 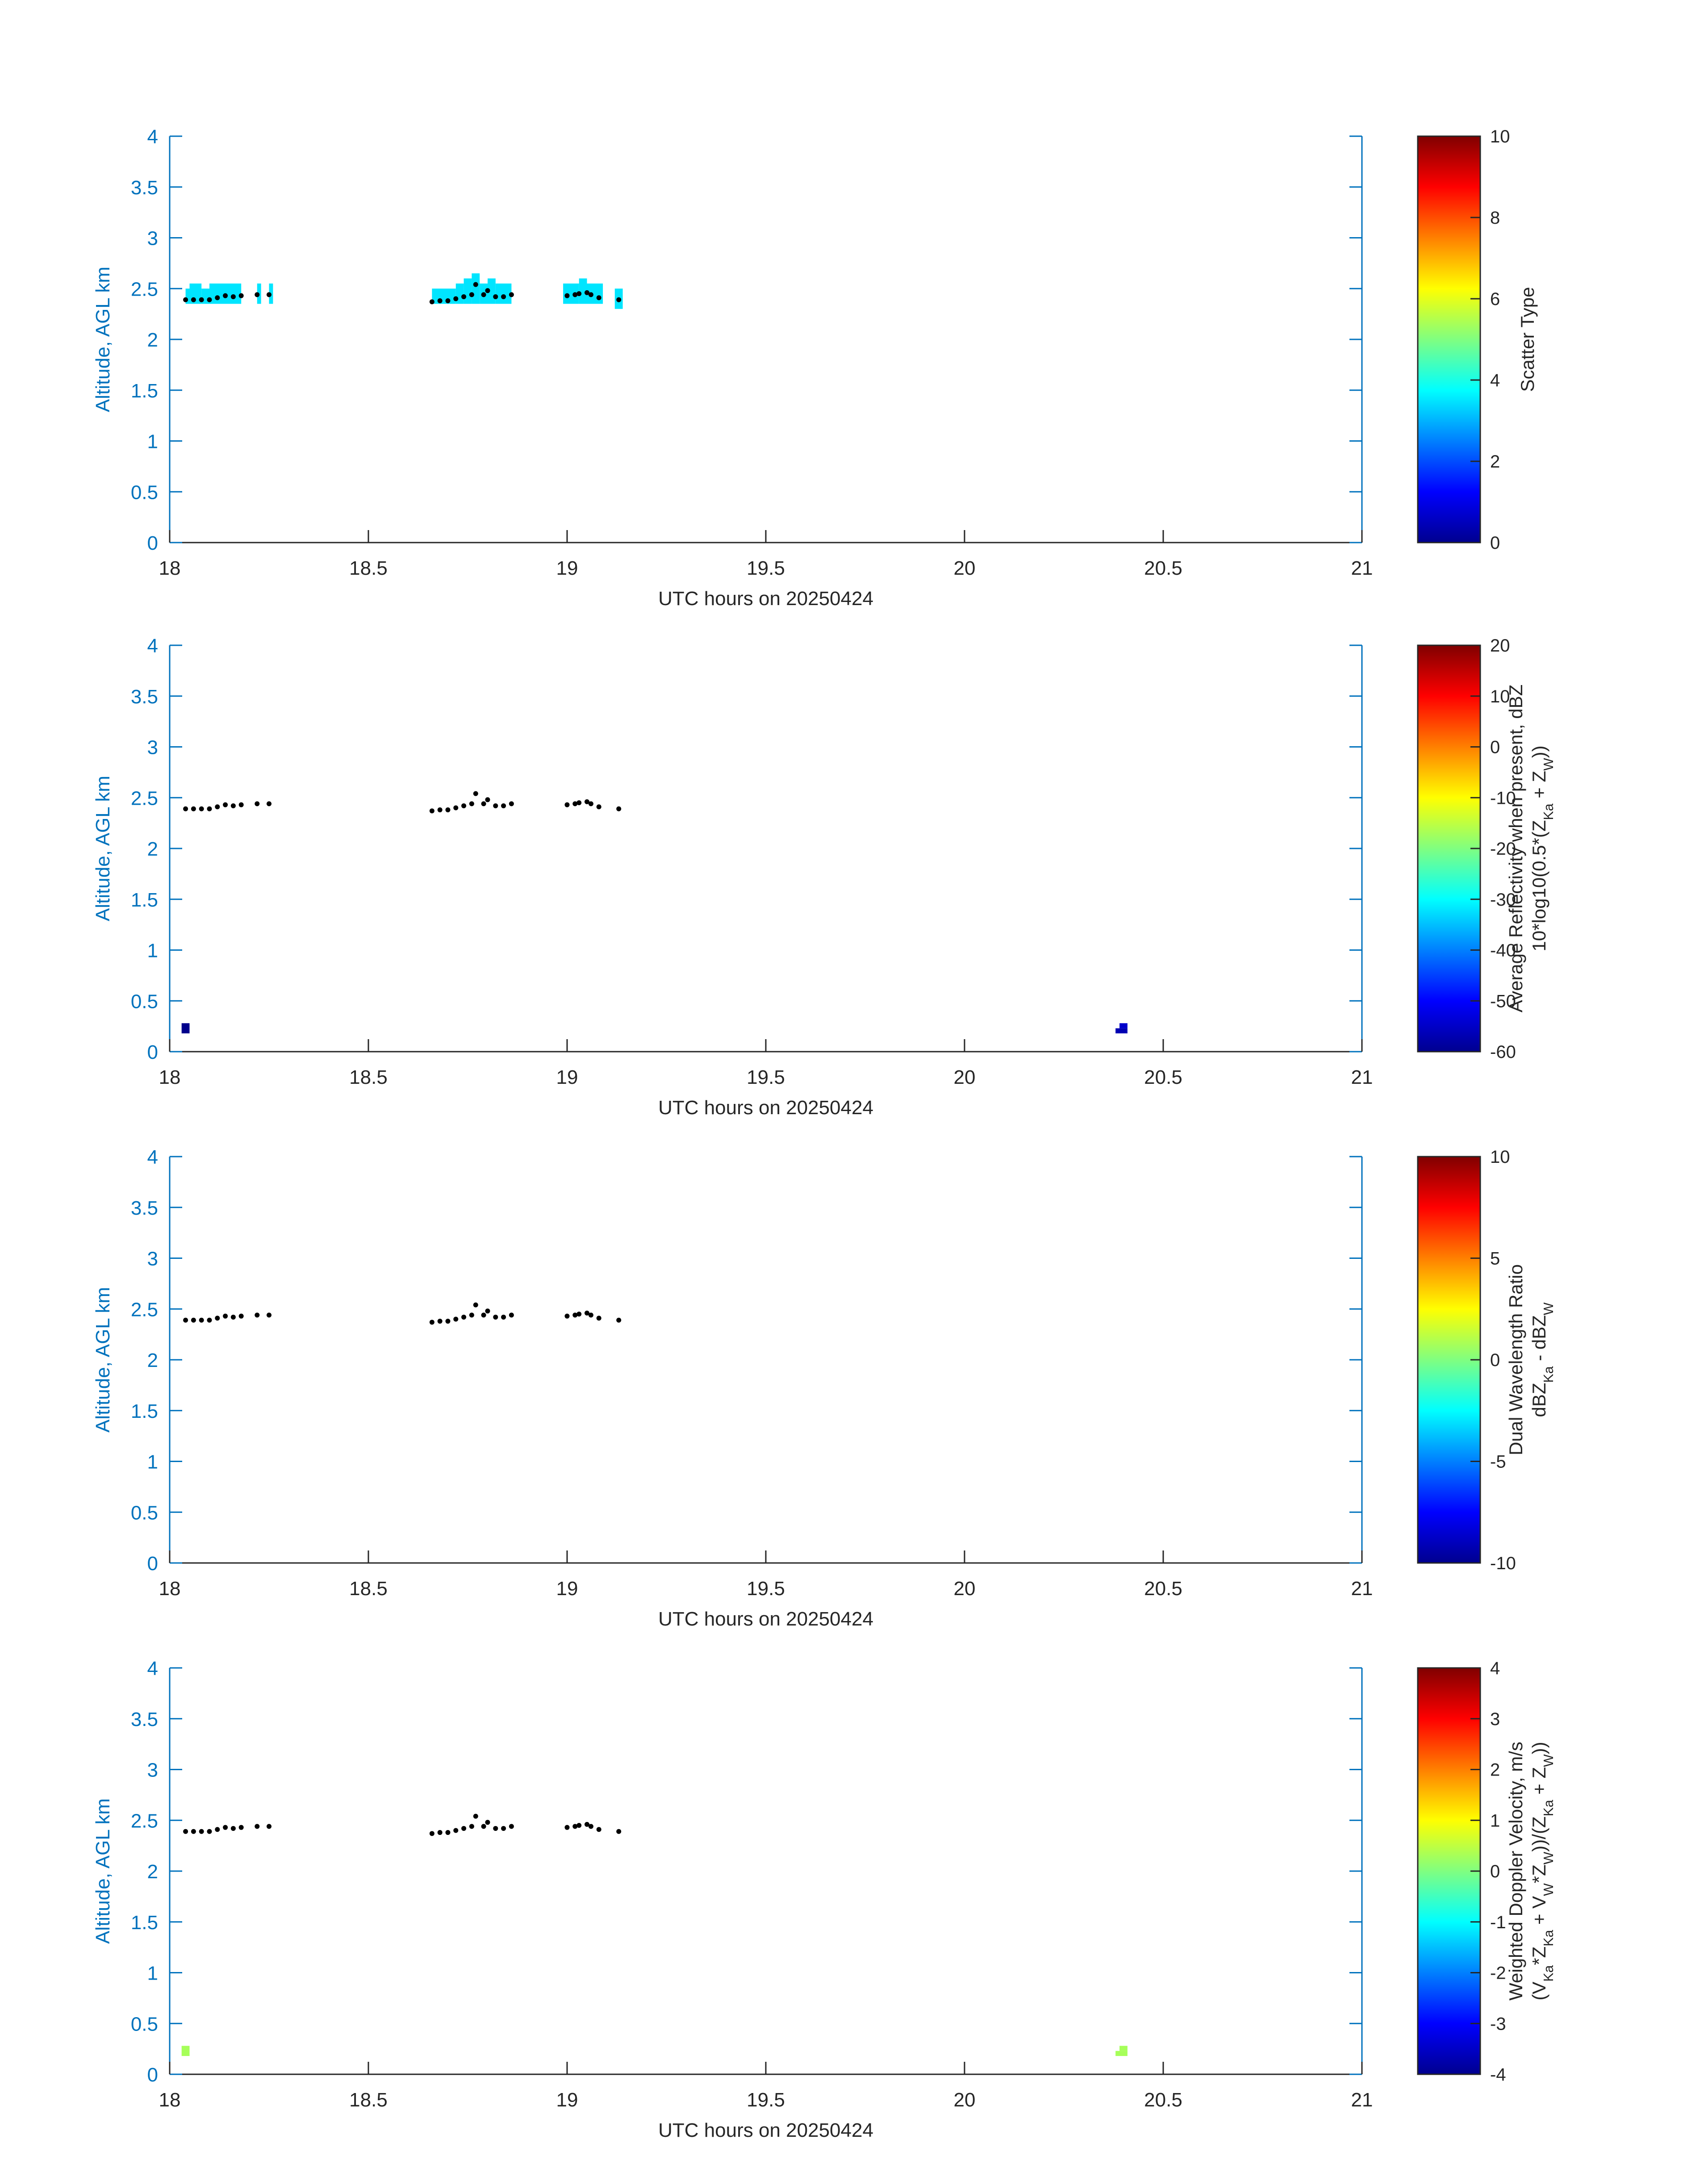 What do you see at coordinates (567, 1589) in the screenshot?
I see `x-tick-label: 19` at bounding box center [567, 1589].